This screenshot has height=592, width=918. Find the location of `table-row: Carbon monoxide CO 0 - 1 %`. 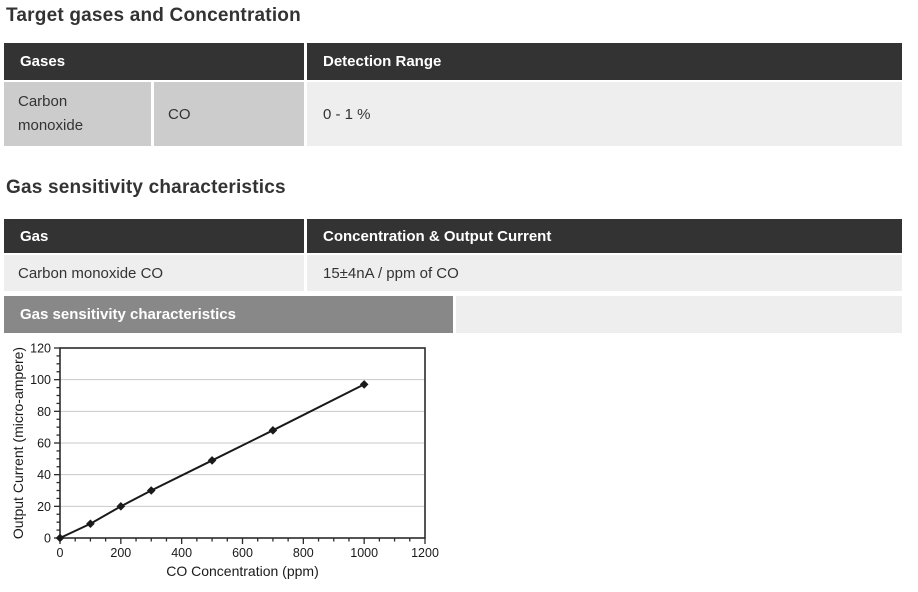

table-row: Carbon monoxide CO 0 - 1 % is located at coordinates (453, 114).